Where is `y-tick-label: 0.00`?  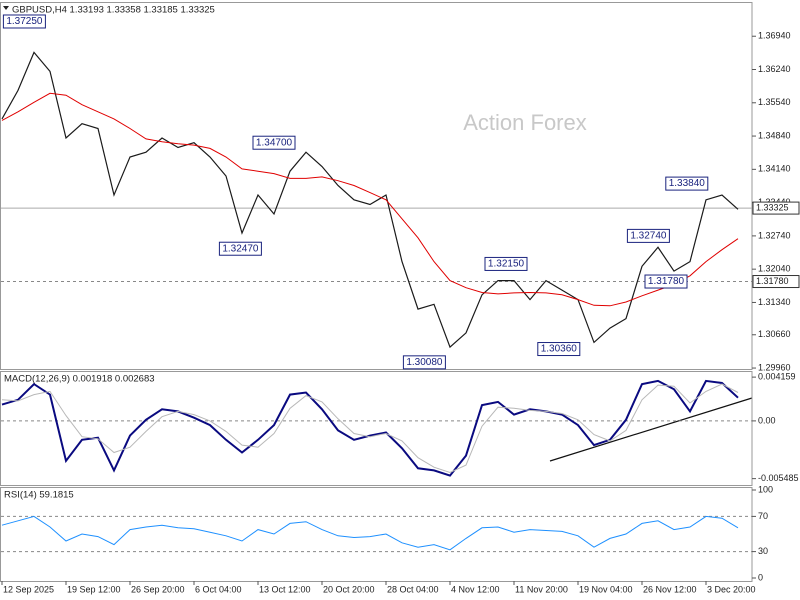 y-tick-label: 0.00 is located at coordinates (767, 420).